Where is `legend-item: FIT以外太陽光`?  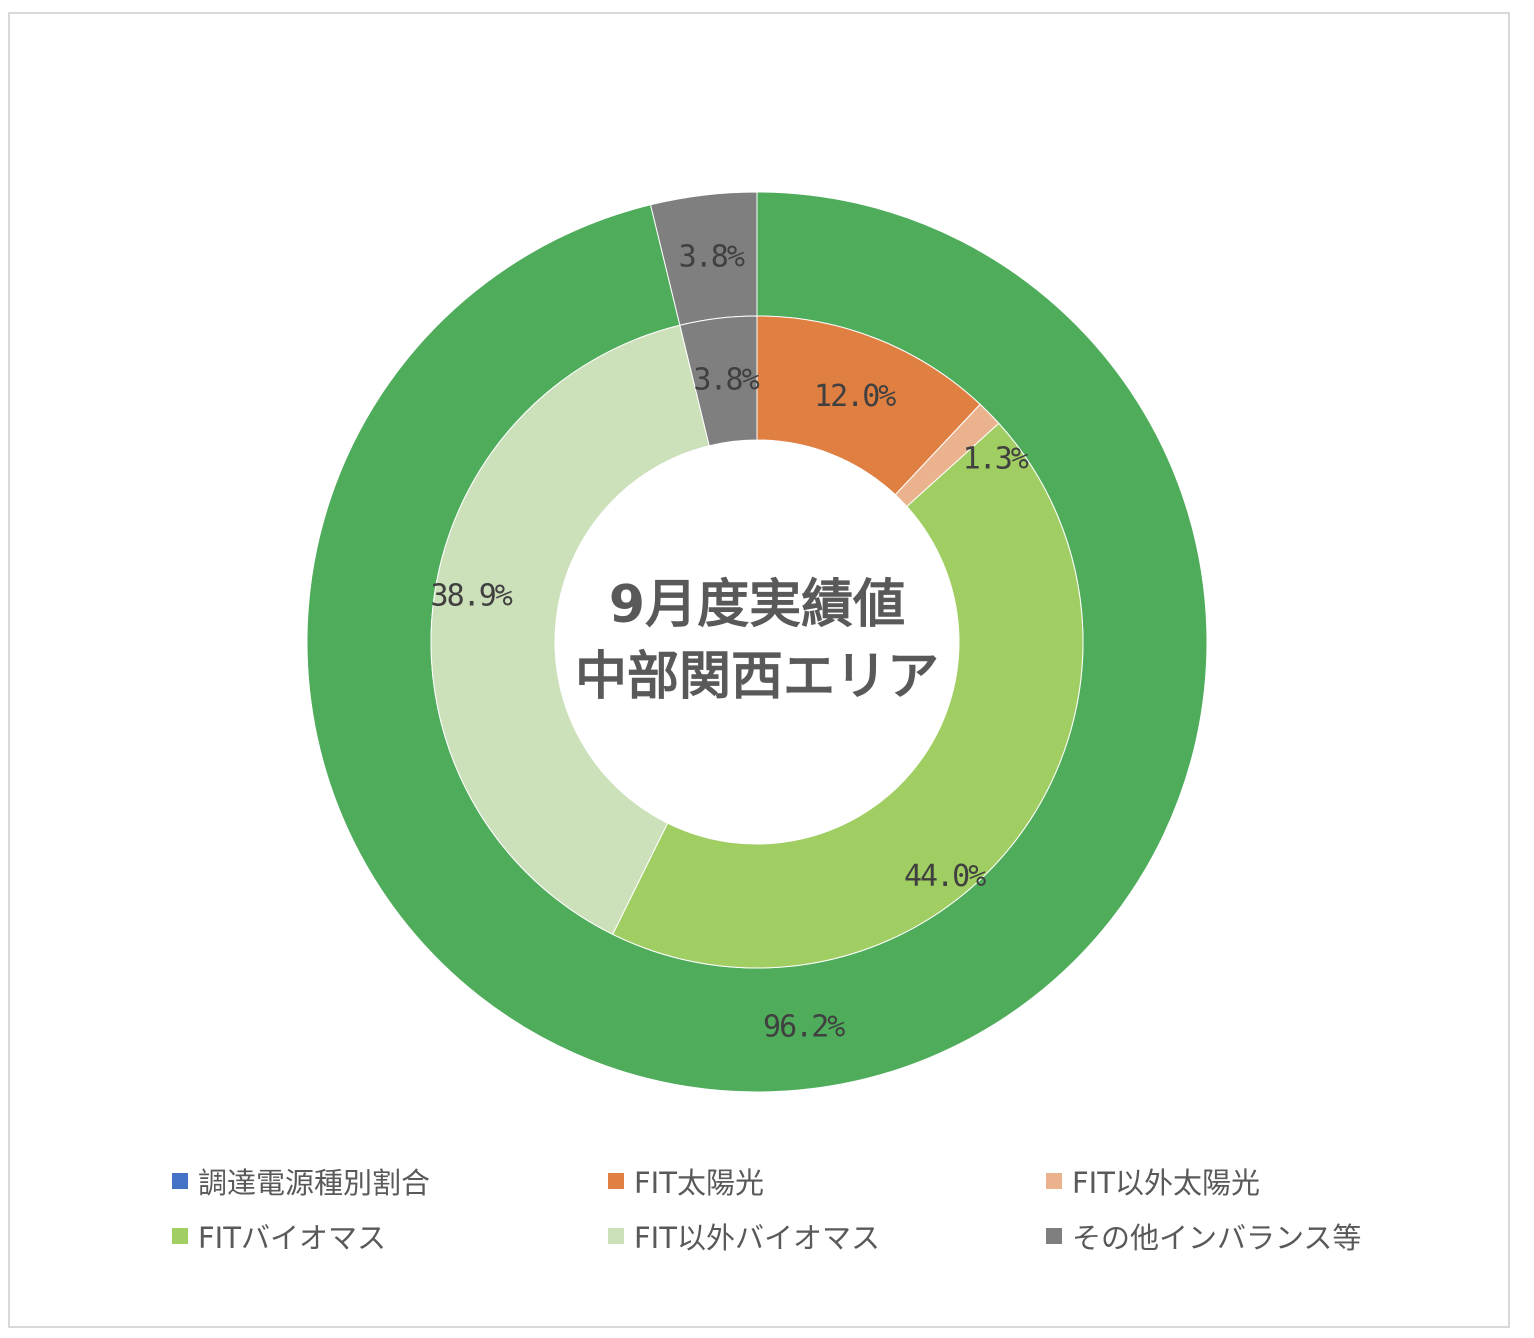 legend-item: FIT以外太陽光 is located at coordinates (1153, 1181).